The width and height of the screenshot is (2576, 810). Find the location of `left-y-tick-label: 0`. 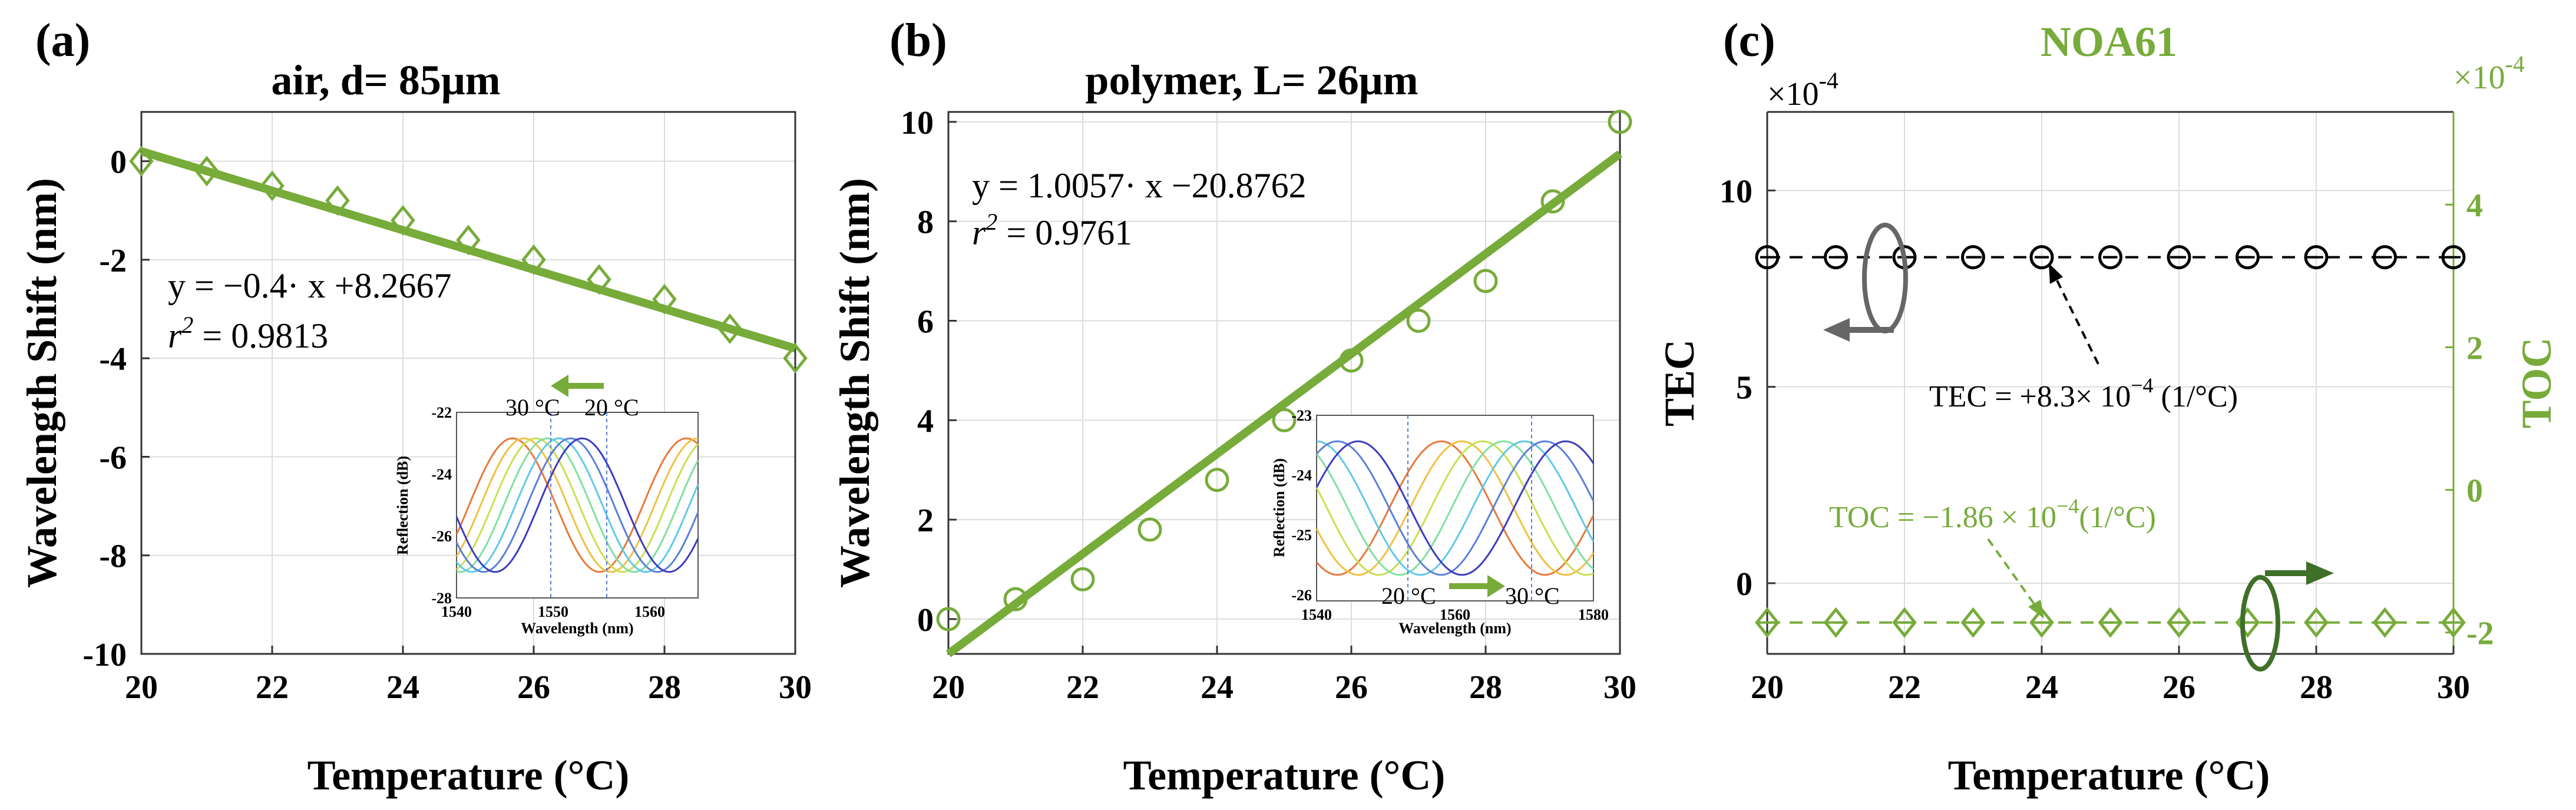

left-y-tick-label: 0 is located at coordinates (1744, 584).